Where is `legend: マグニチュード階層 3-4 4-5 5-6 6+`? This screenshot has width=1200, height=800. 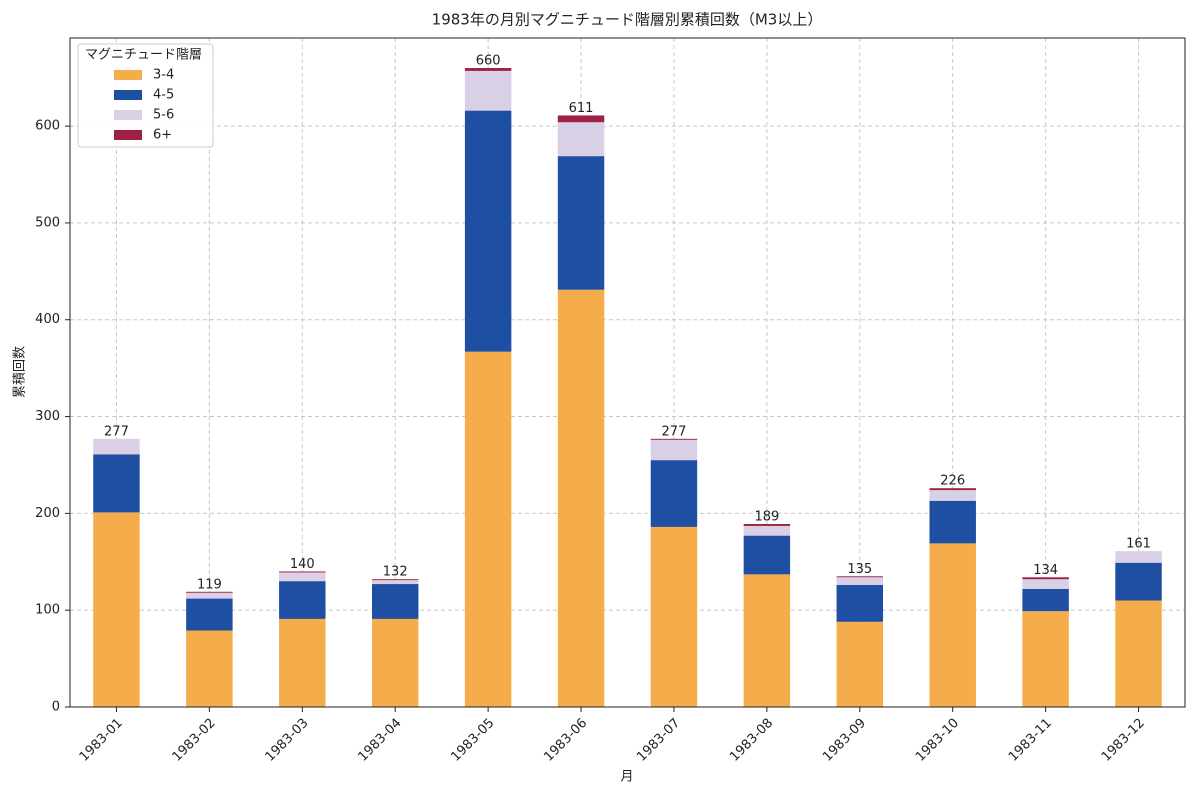
legend: マグニチュード階層 3-4 4-5 5-6 6+ is located at coordinates (145, 95).